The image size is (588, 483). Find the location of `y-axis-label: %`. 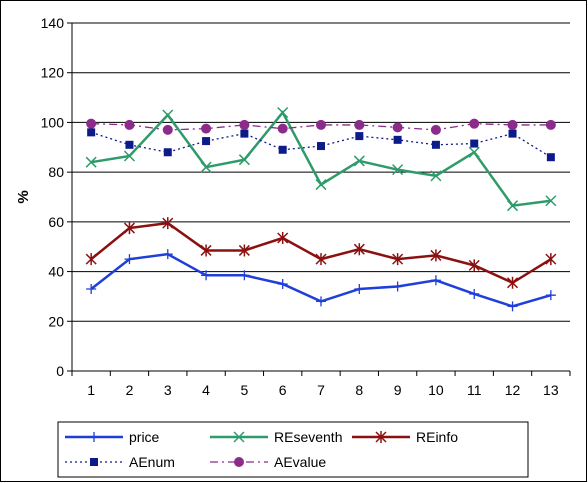

y-axis-label: % is located at coordinates (23, 196).